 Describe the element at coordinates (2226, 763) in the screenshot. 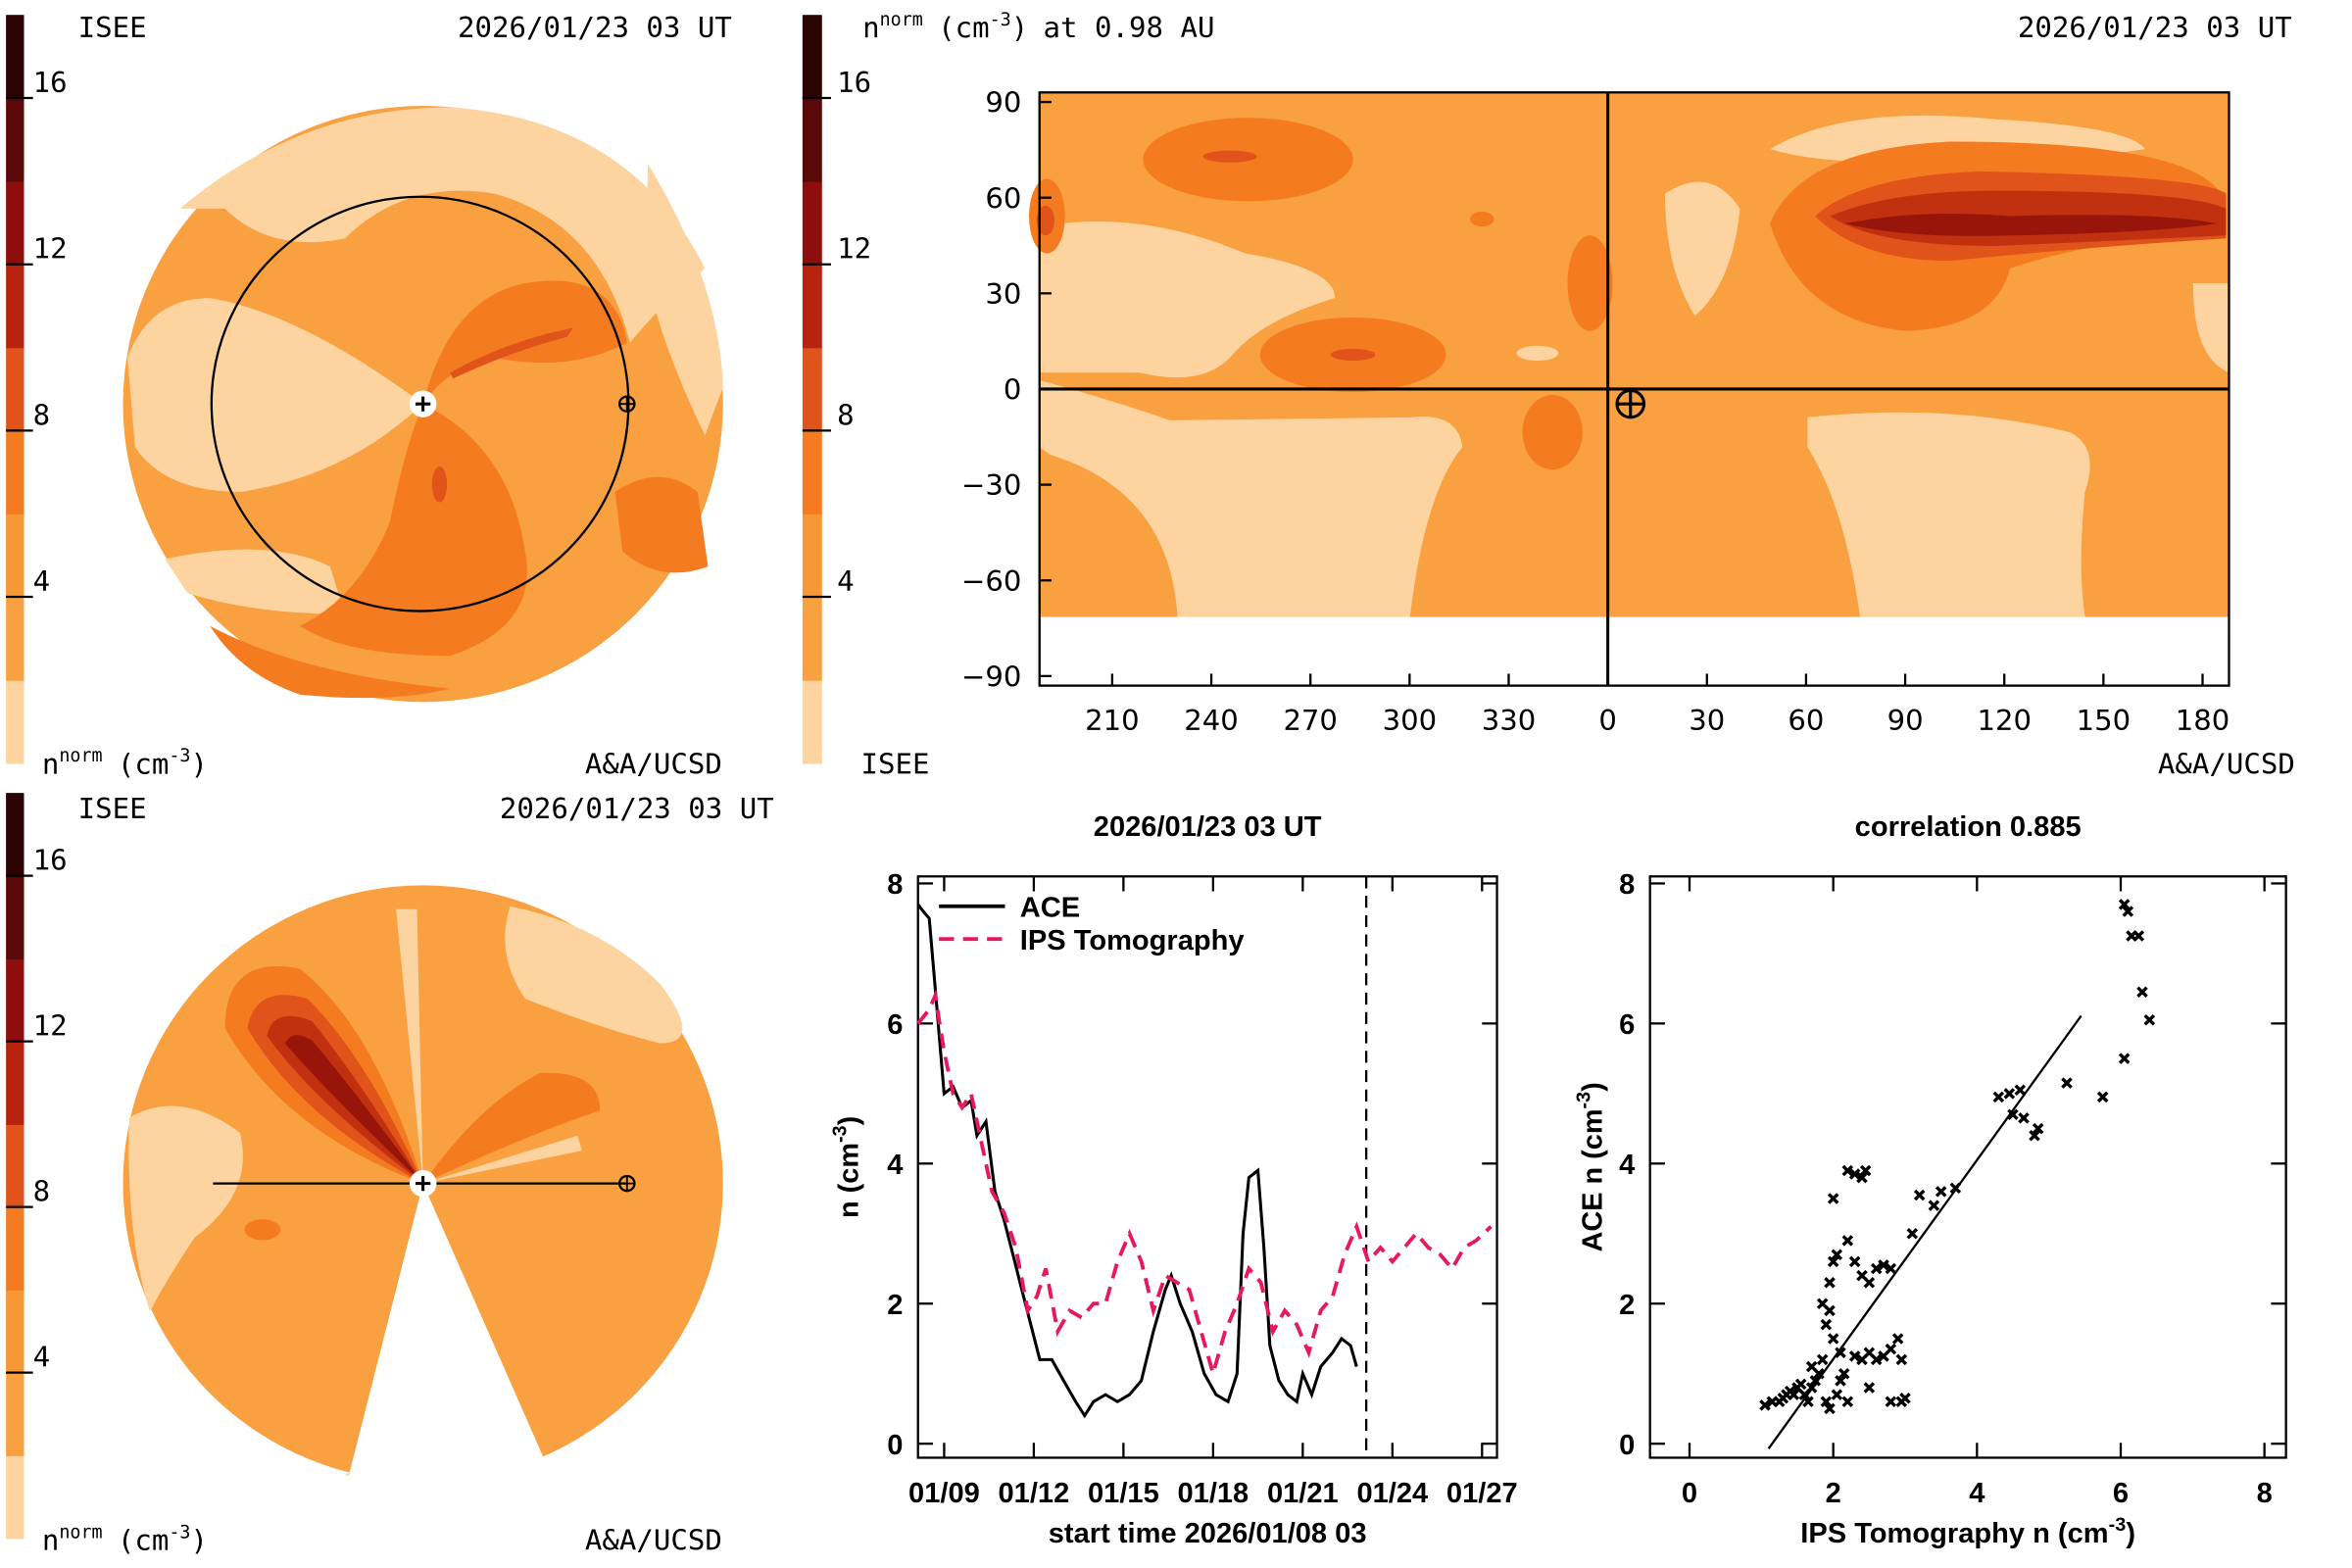

I see `synoptic-credit: A&A/UCSD` at that location.